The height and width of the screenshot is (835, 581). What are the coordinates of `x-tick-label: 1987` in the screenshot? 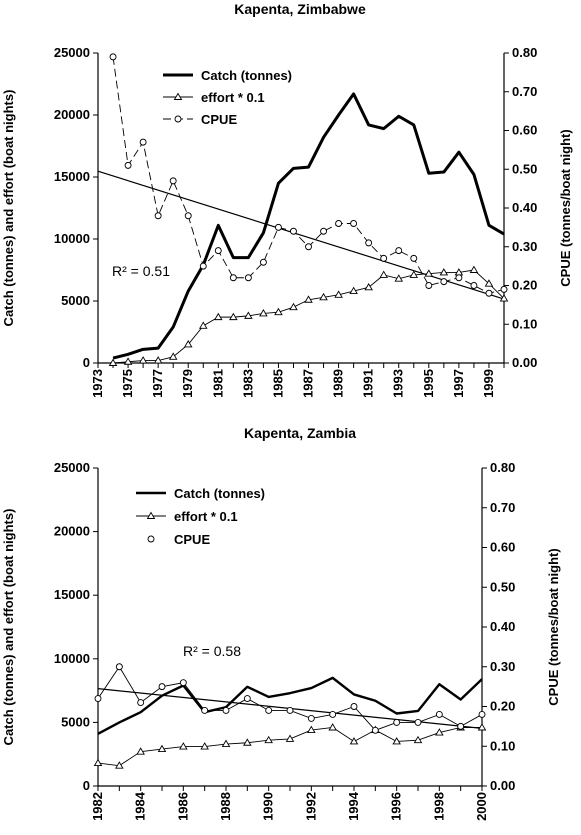 It's located at (308, 383).